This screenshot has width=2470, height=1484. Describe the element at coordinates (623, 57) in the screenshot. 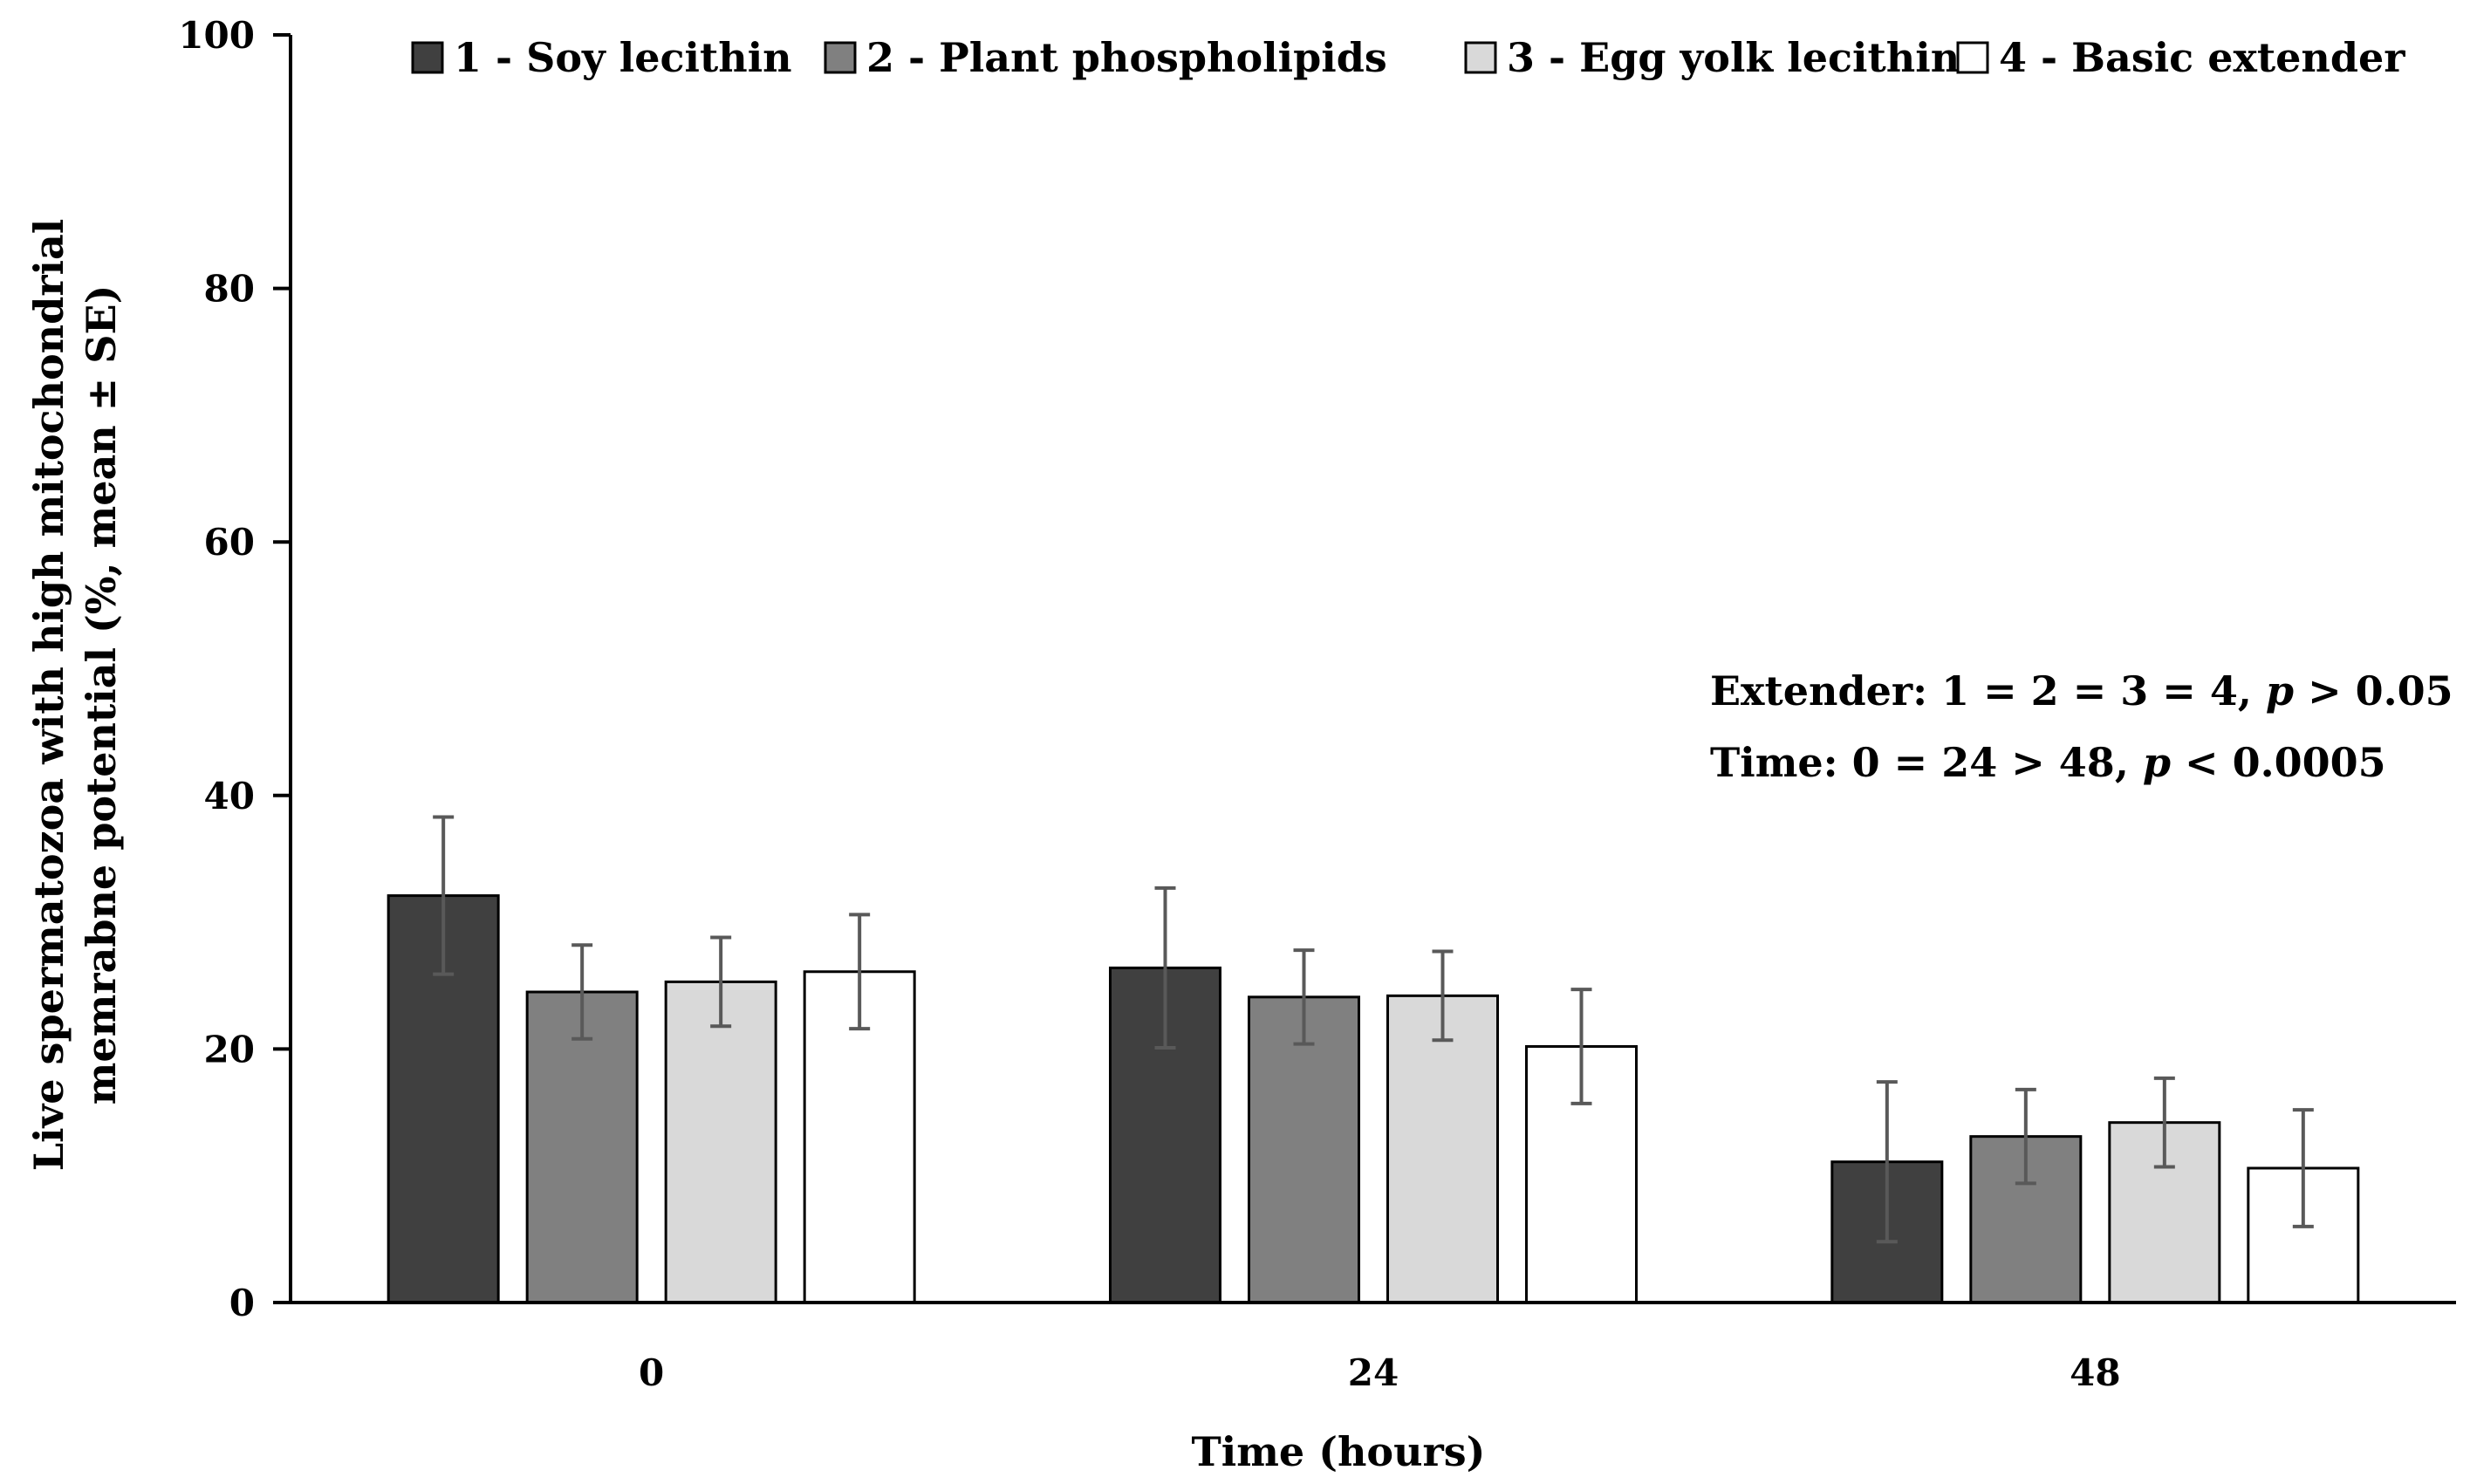

I see `legend-label: 1 - Soy lecithin` at that location.